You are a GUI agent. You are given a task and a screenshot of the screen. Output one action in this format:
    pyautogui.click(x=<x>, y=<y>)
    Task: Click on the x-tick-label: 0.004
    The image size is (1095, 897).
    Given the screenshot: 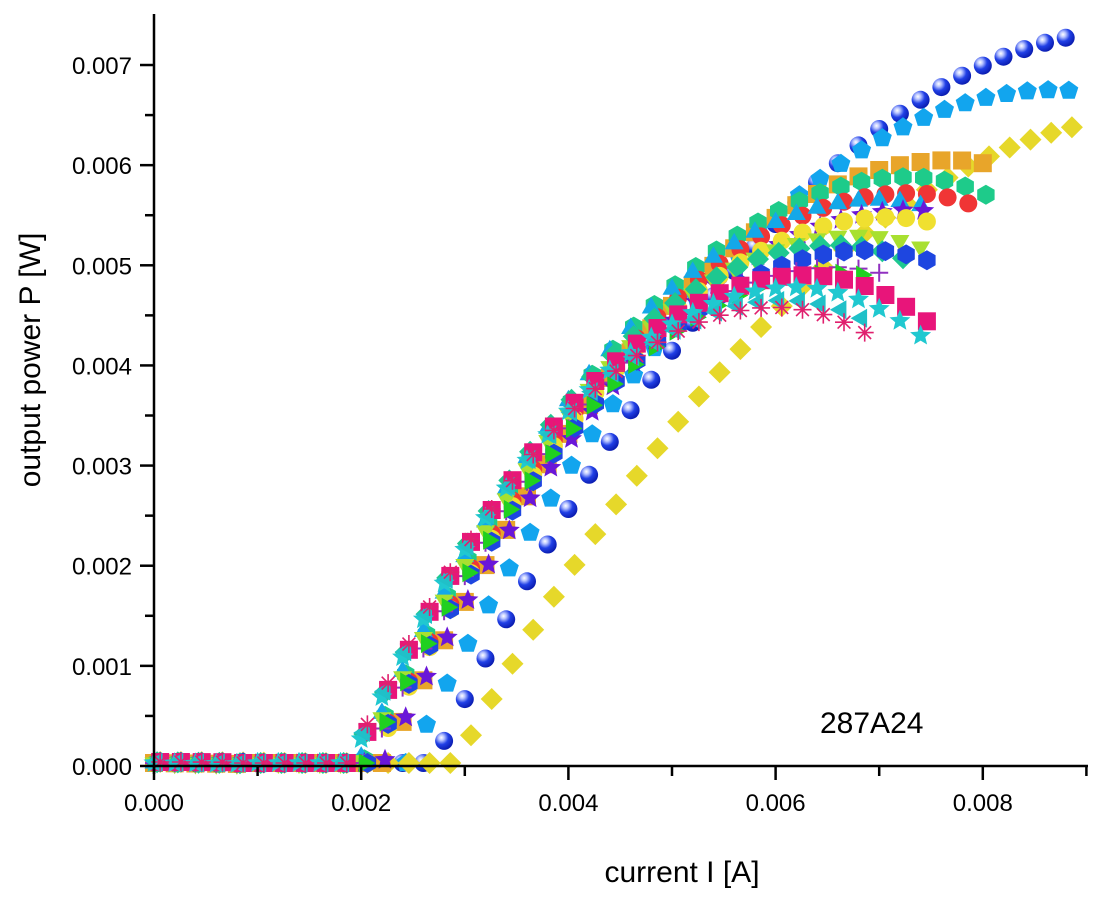 What is the action you would take?
    pyautogui.click(x=568, y=803)
    